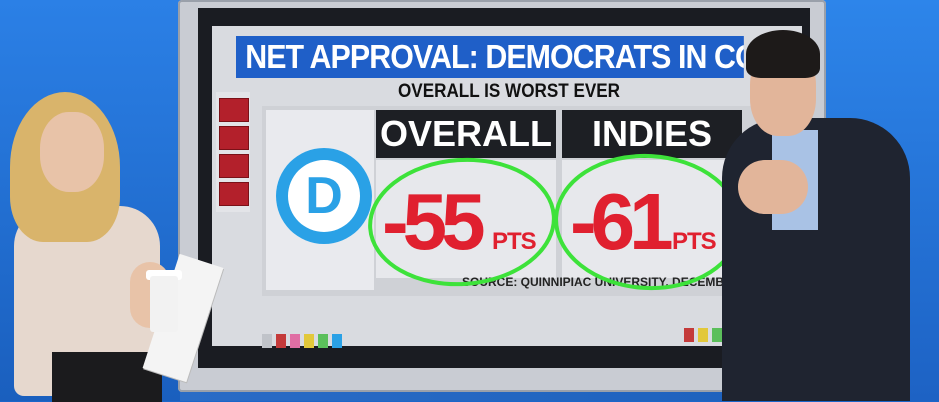  Describe the element at coordinates (773, 187) in the screenshot. I see `analyst-man-hands` at that location.